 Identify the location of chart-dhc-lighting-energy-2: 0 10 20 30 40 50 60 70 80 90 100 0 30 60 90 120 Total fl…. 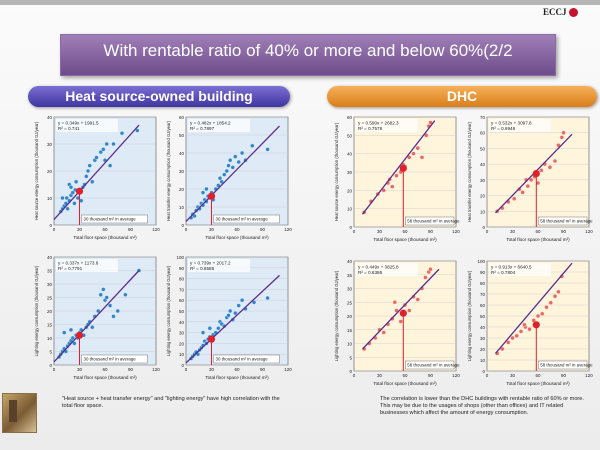
(528, 322).